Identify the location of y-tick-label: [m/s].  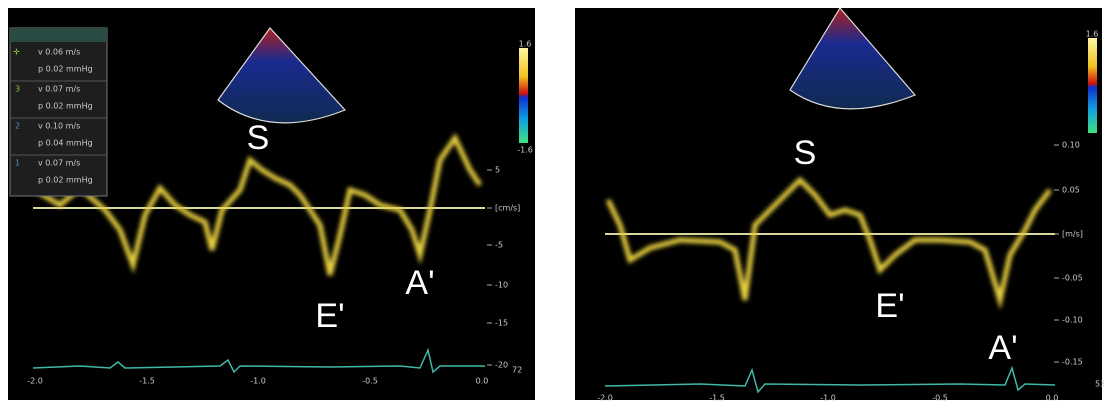
(1072, 234).